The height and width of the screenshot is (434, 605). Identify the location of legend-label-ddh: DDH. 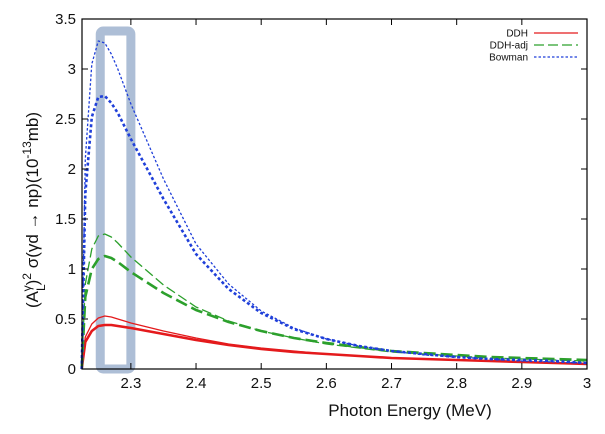
(517, 34).